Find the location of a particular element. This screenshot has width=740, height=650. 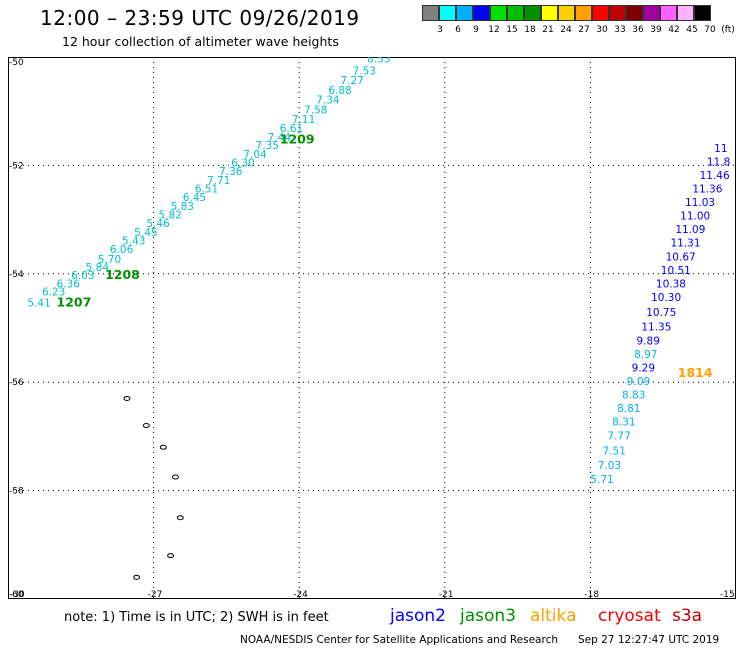

wave-height-value: 7.35 is located at coordinates (267, 146).